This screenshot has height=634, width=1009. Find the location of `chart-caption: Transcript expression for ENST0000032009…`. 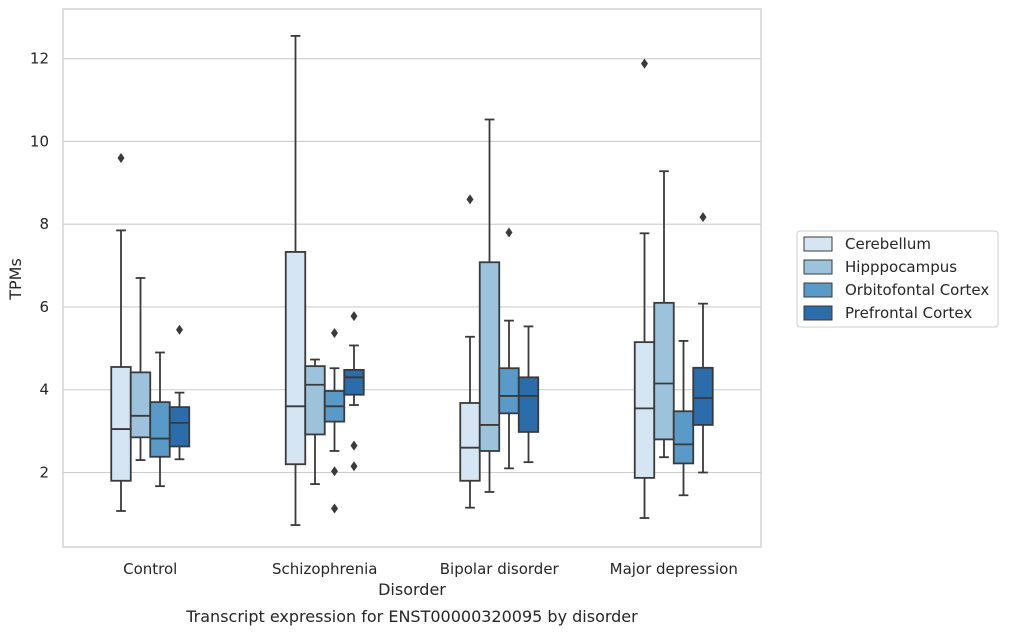

chart-caption: Transcript expression for ENST0000032009… is located at coordinates (411, 616).